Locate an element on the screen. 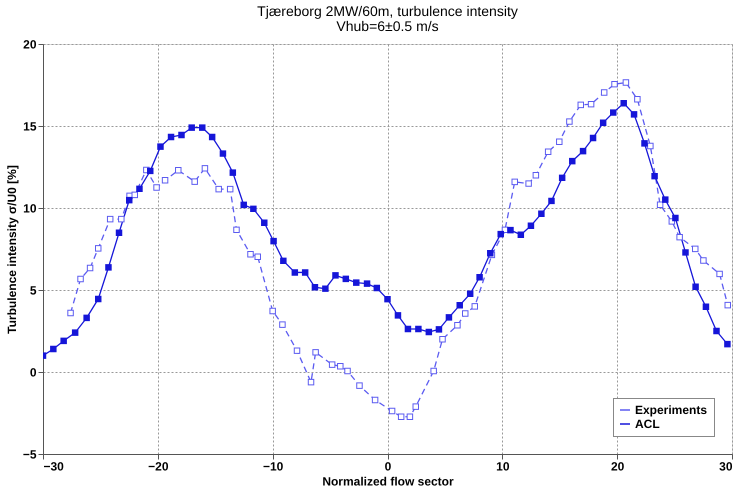 This screenshot has width=755, height=502. x-tick-label: −10 is located at coordinates (273, 467).